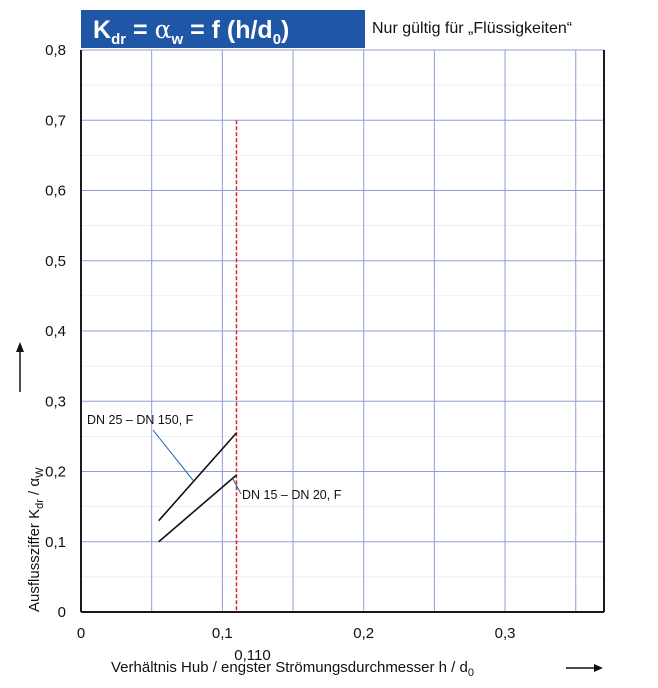  Describe the element at coordinates (55, 401) in the screenshot. I see `y-tick-label: 0,3` at that location.